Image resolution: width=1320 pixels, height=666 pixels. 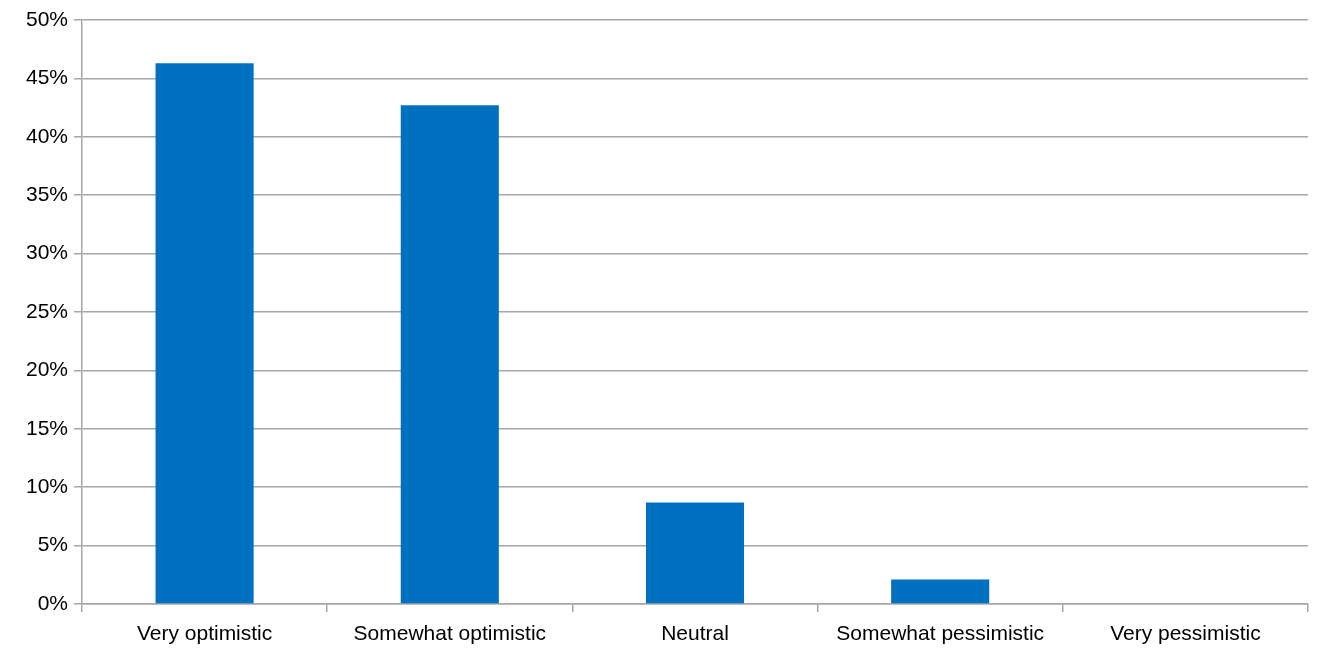 What do you see at coordinates (695, 633) in the screenshot?
I see `x-tick-label: Neutral` at bounding box center [695, 633].